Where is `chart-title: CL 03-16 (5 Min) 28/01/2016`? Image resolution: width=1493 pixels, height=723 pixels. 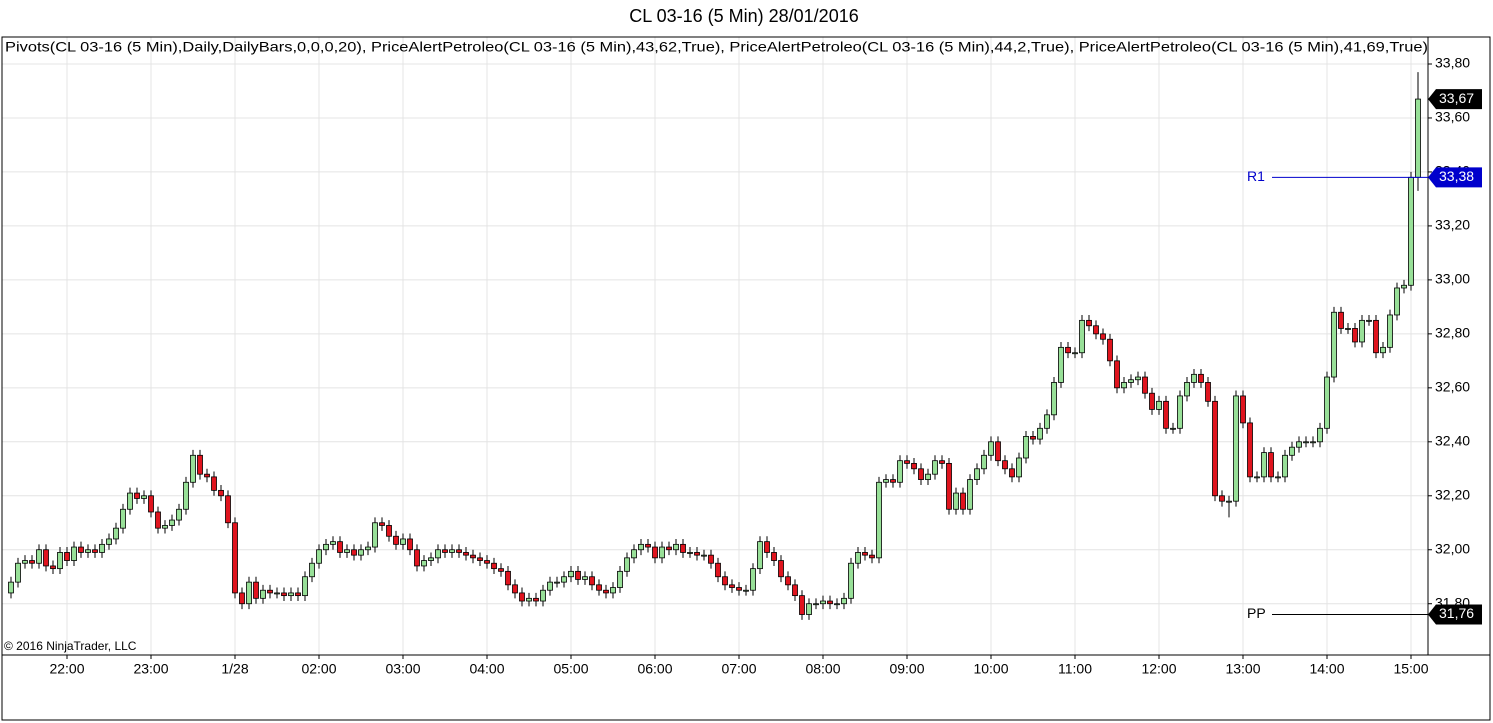 chart-title: CL 03-16 (5 Min) 28/01/2016 is located at coordinates (743, 16).